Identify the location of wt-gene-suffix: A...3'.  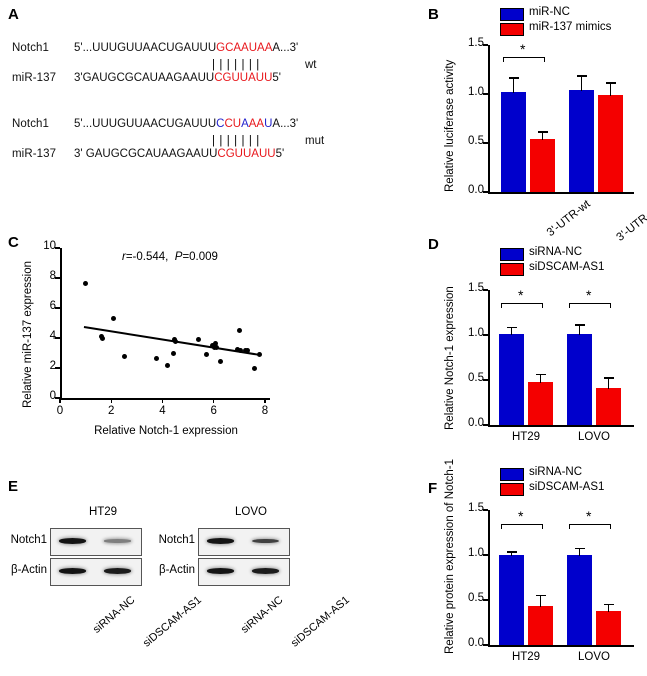
(285, 48).